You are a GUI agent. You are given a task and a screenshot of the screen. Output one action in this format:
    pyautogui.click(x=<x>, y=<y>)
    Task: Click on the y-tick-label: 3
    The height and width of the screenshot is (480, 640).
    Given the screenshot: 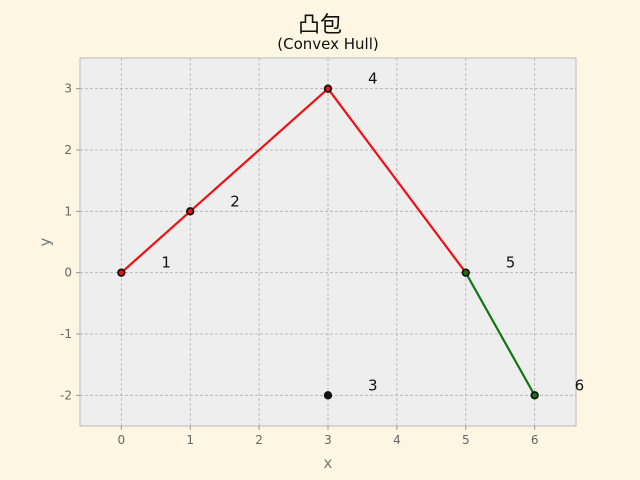 What is the action you would take?
    pyautogui.click(x=68, y=89)
    